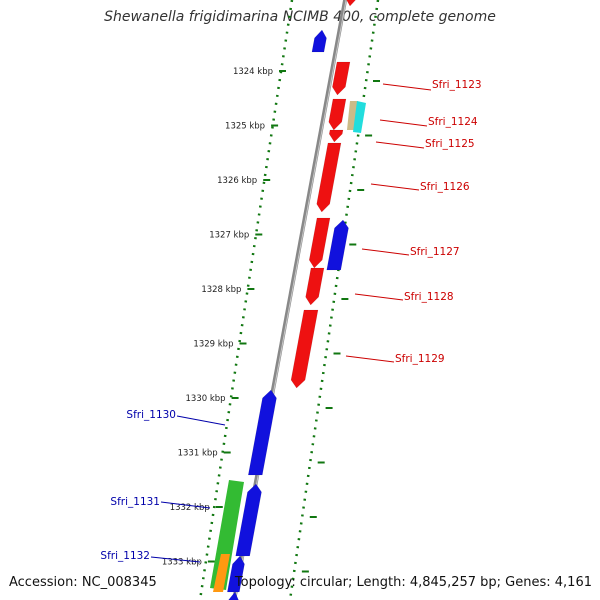 The image size is (600, 600). Describe the element at coordinates (221, 290) in the screenshot. I see `ruler-tick-label: 1328 kbp` at that location.